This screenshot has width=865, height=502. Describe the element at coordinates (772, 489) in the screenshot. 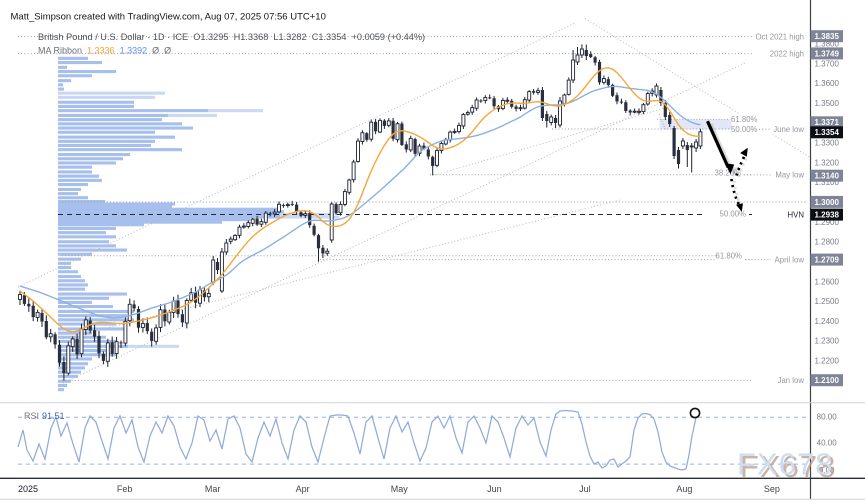

I see `svg-text: Sep` at that location.